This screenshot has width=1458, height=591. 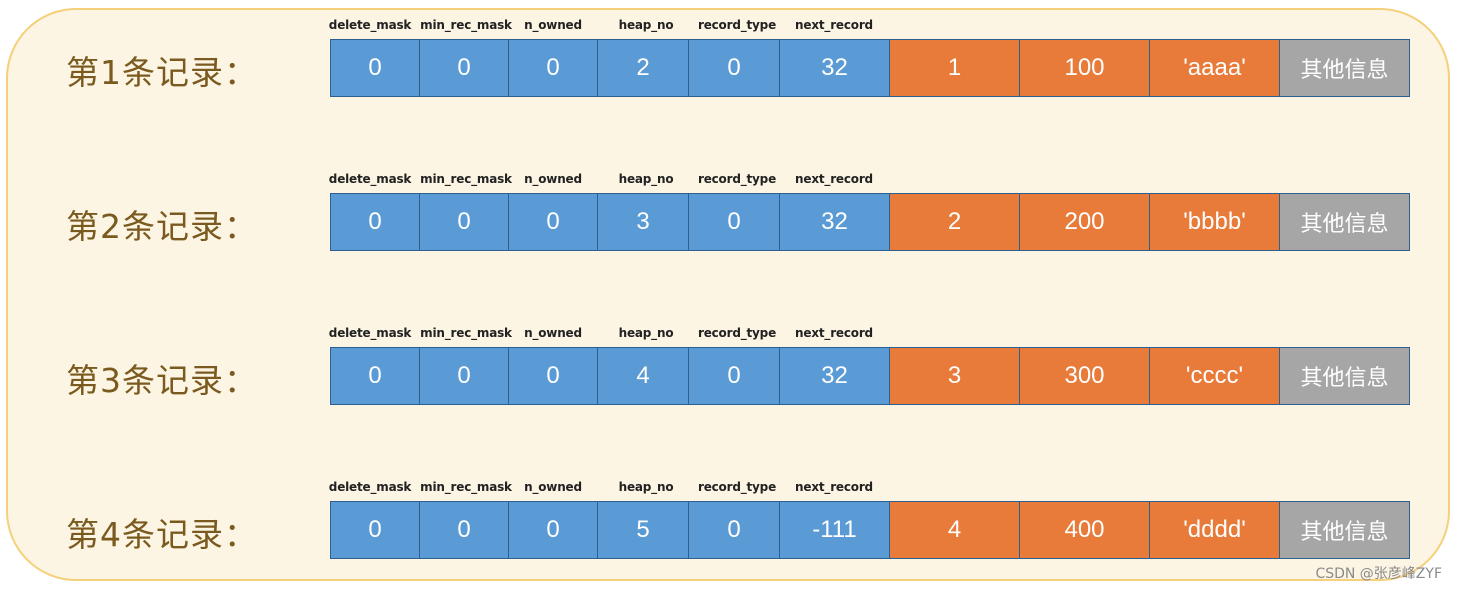 What do you see at coordinates (162, 226) in the screenshot?
I see `record-label: 第2条记录：` at bounding box center [162, 226].